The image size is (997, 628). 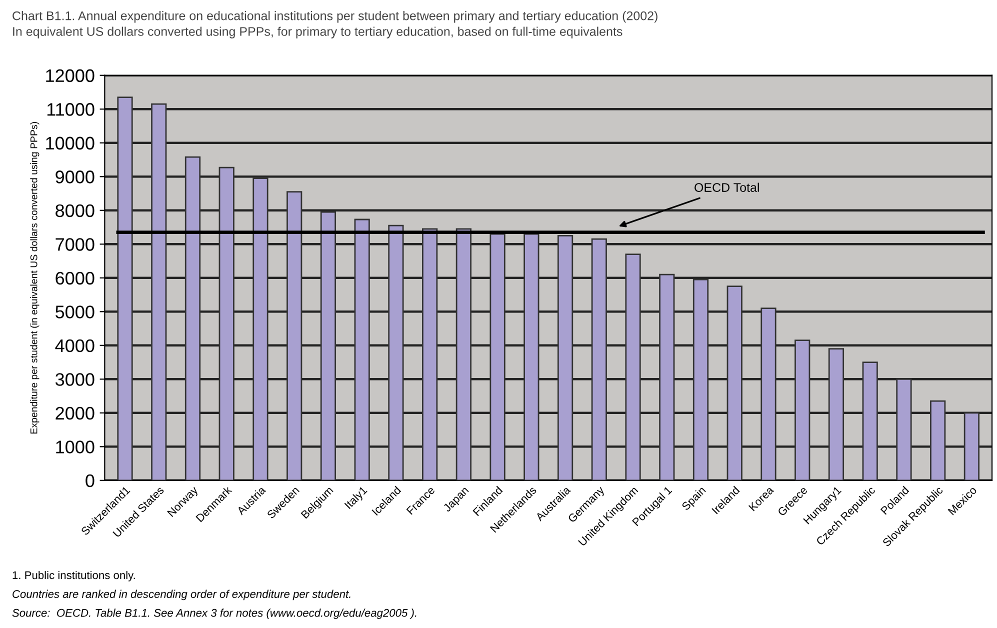 What do you see at coordinates (726, 187) in the screenshot?
I see `ref-line-label: OECD Total` at bounding box center [726, 187].